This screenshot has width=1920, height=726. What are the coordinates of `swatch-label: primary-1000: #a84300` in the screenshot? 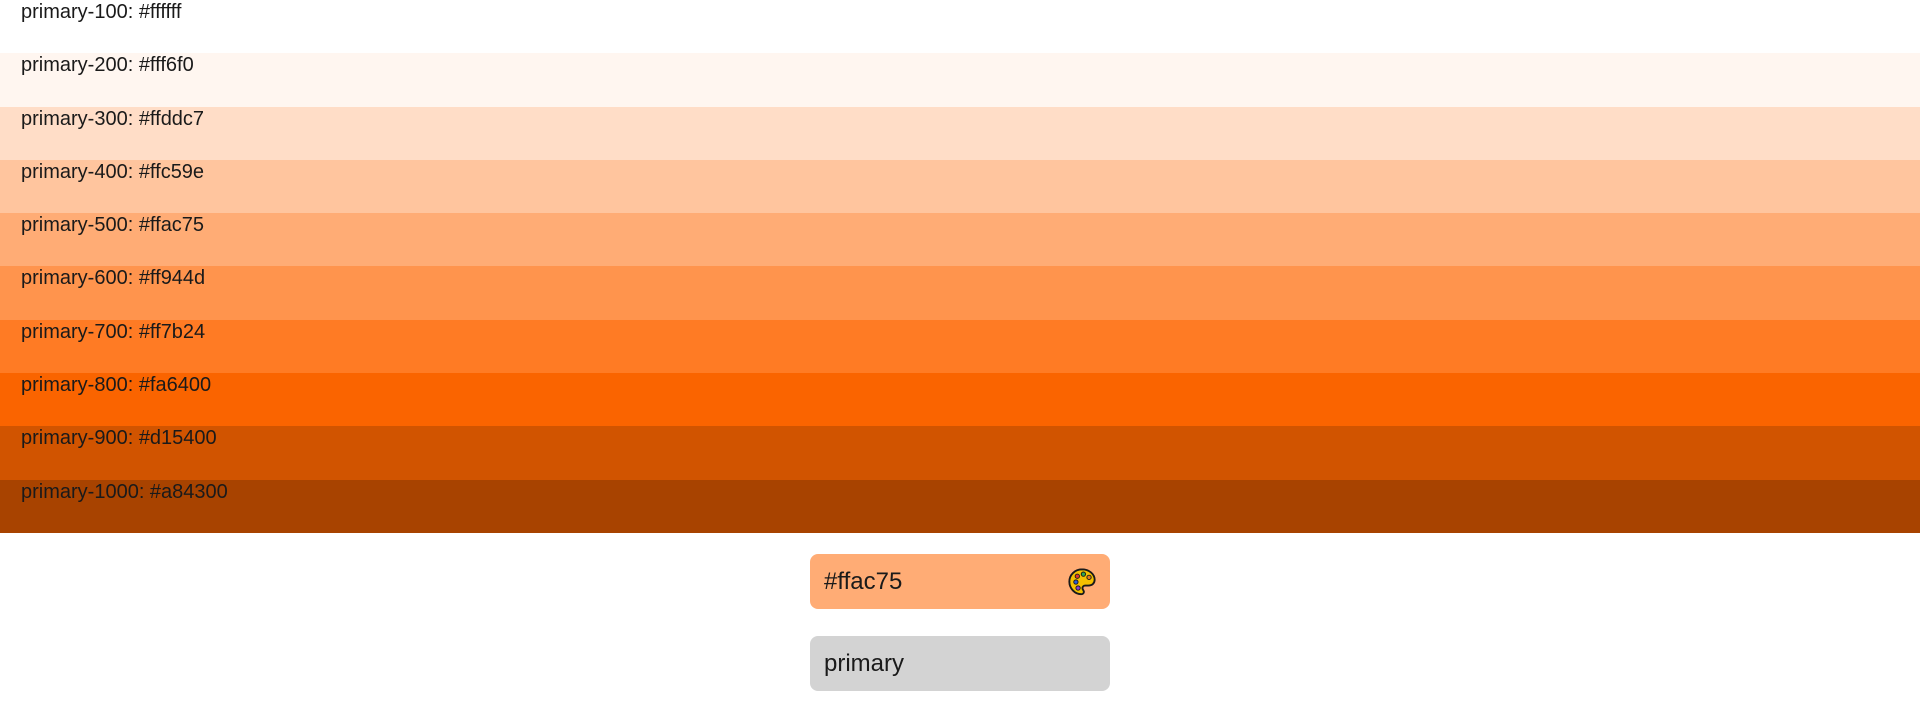 It's located at (124, 491).